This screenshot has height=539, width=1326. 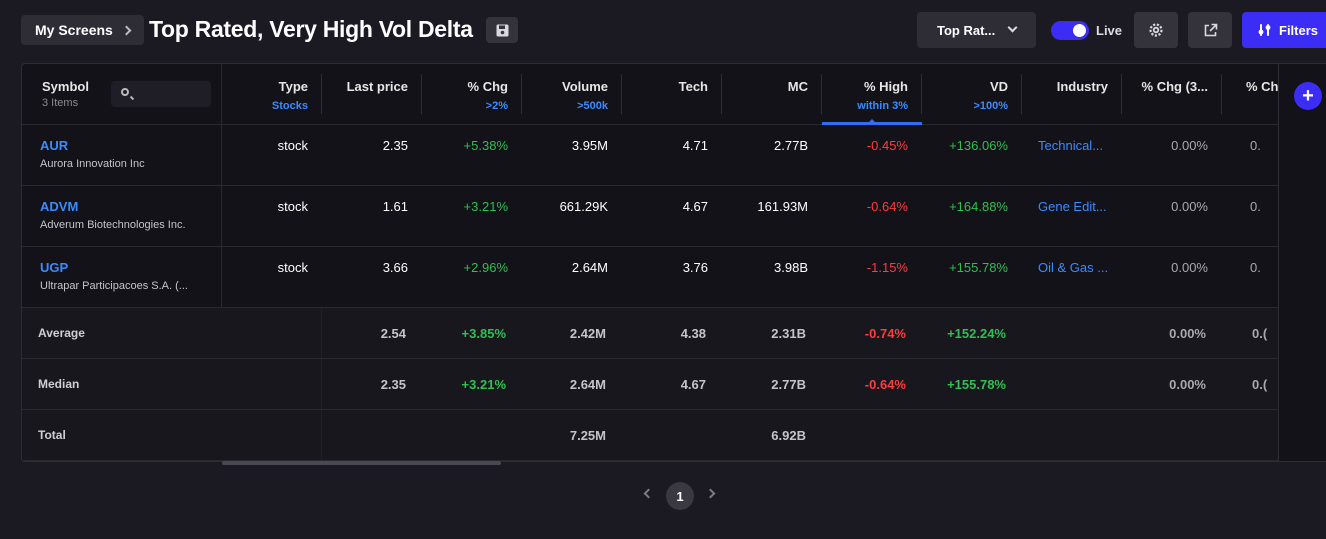 I want to click on summary-pct-high-cell: -0.64%, so click(x=872, y=384).